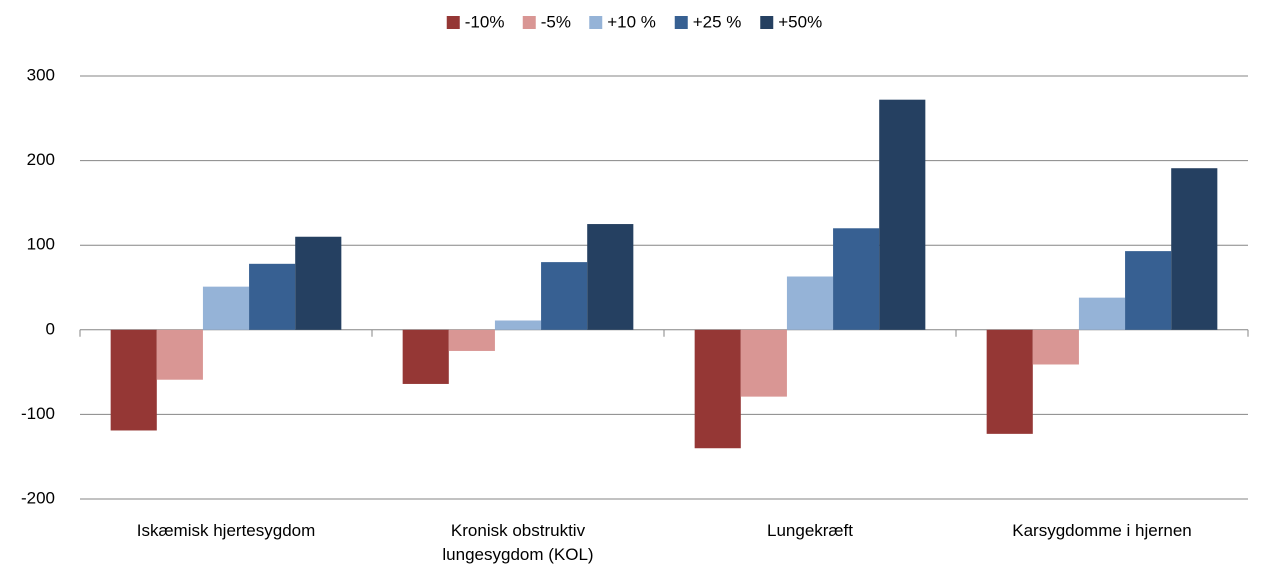  What do you see at coordinates (800, 21) in the screenshot?
I see `legend-label: +50%` at bounding box center [800, 21].